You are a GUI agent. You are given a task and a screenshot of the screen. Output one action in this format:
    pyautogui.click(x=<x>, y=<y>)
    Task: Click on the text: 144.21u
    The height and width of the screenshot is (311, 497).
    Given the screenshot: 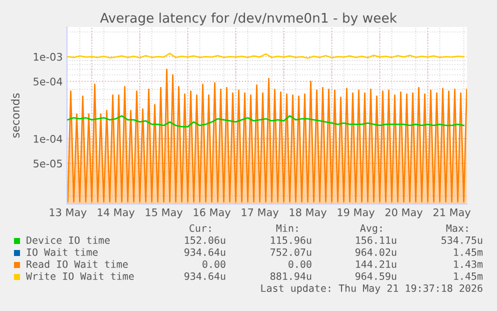 What is the action you would take?
    pyautogui.click(x=376, y=264)
    